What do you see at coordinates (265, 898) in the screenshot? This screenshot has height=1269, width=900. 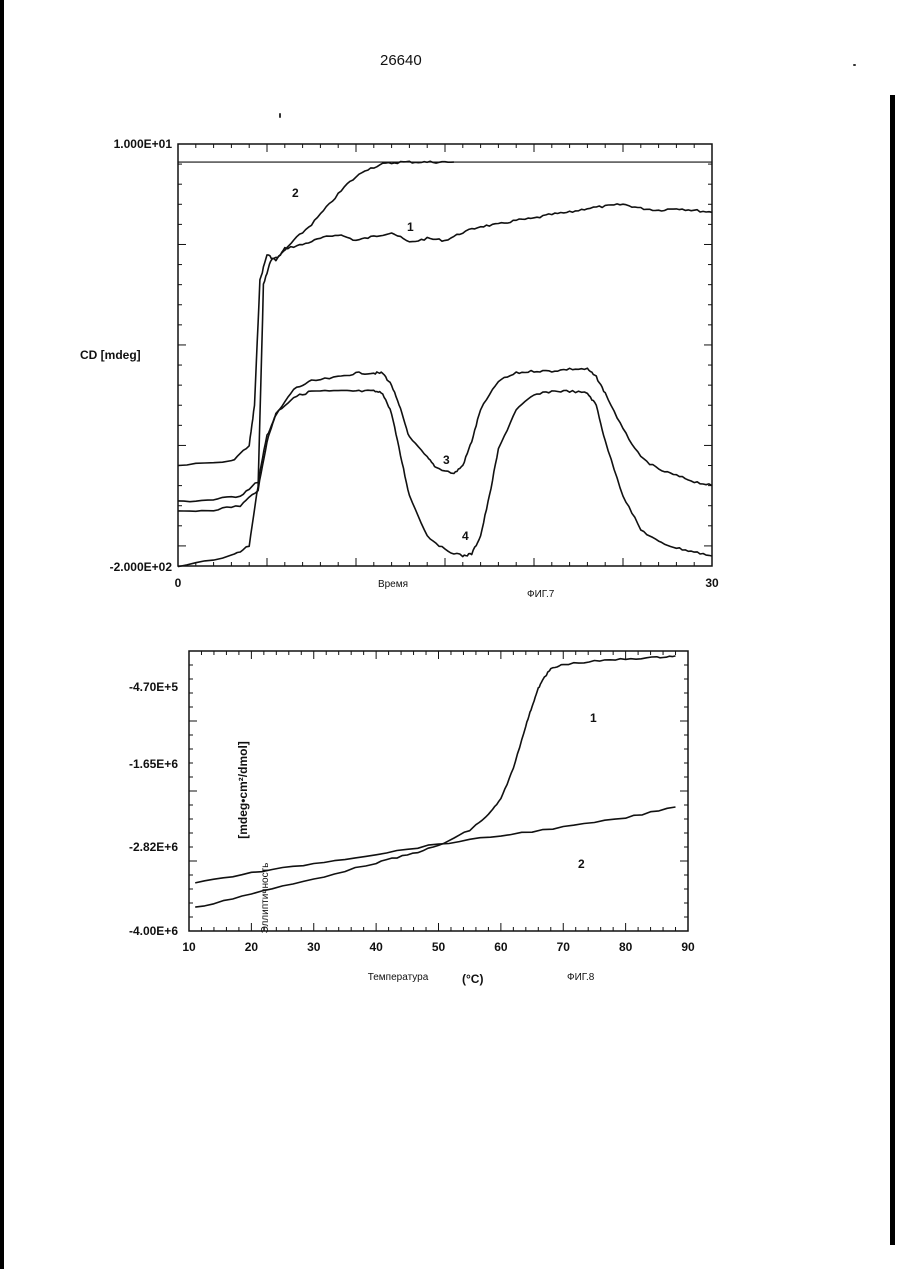 I see `fig8-y-axis-secondary-label: Эллиптичность` at bounding box center [265, 898].